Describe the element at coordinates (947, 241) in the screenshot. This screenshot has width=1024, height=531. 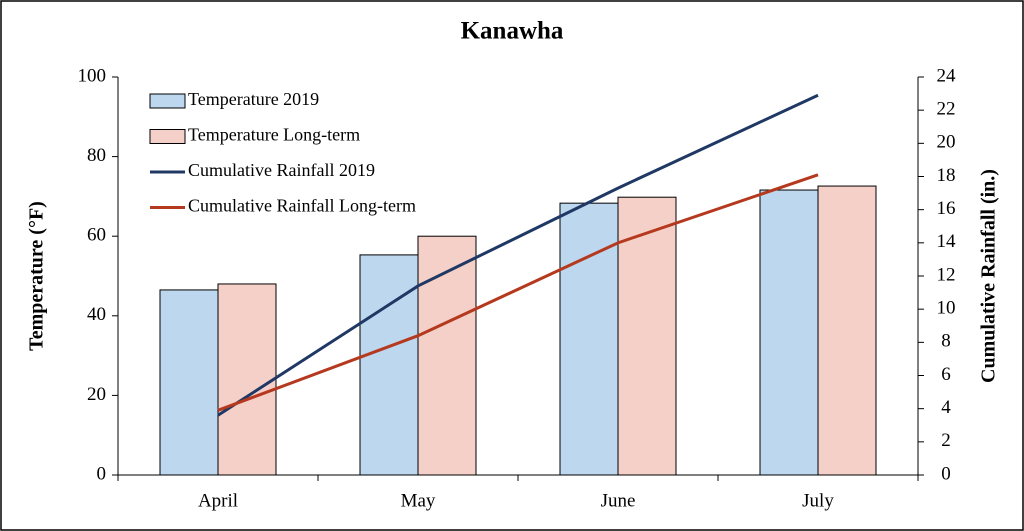
I see `y2-tick-label: 14` at that location.